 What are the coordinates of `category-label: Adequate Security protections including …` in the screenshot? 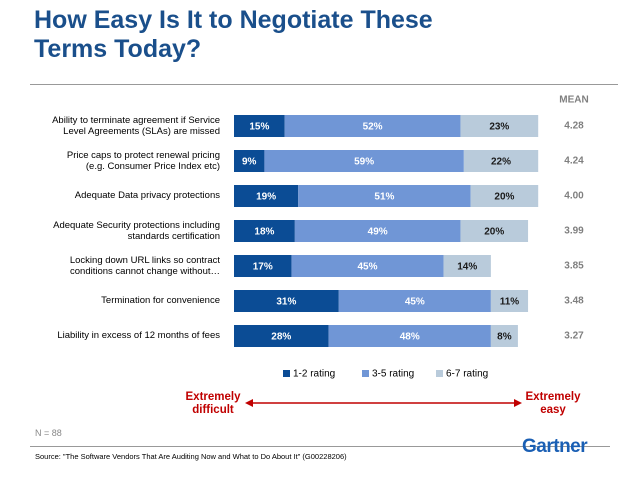 It's located at (136, 231).